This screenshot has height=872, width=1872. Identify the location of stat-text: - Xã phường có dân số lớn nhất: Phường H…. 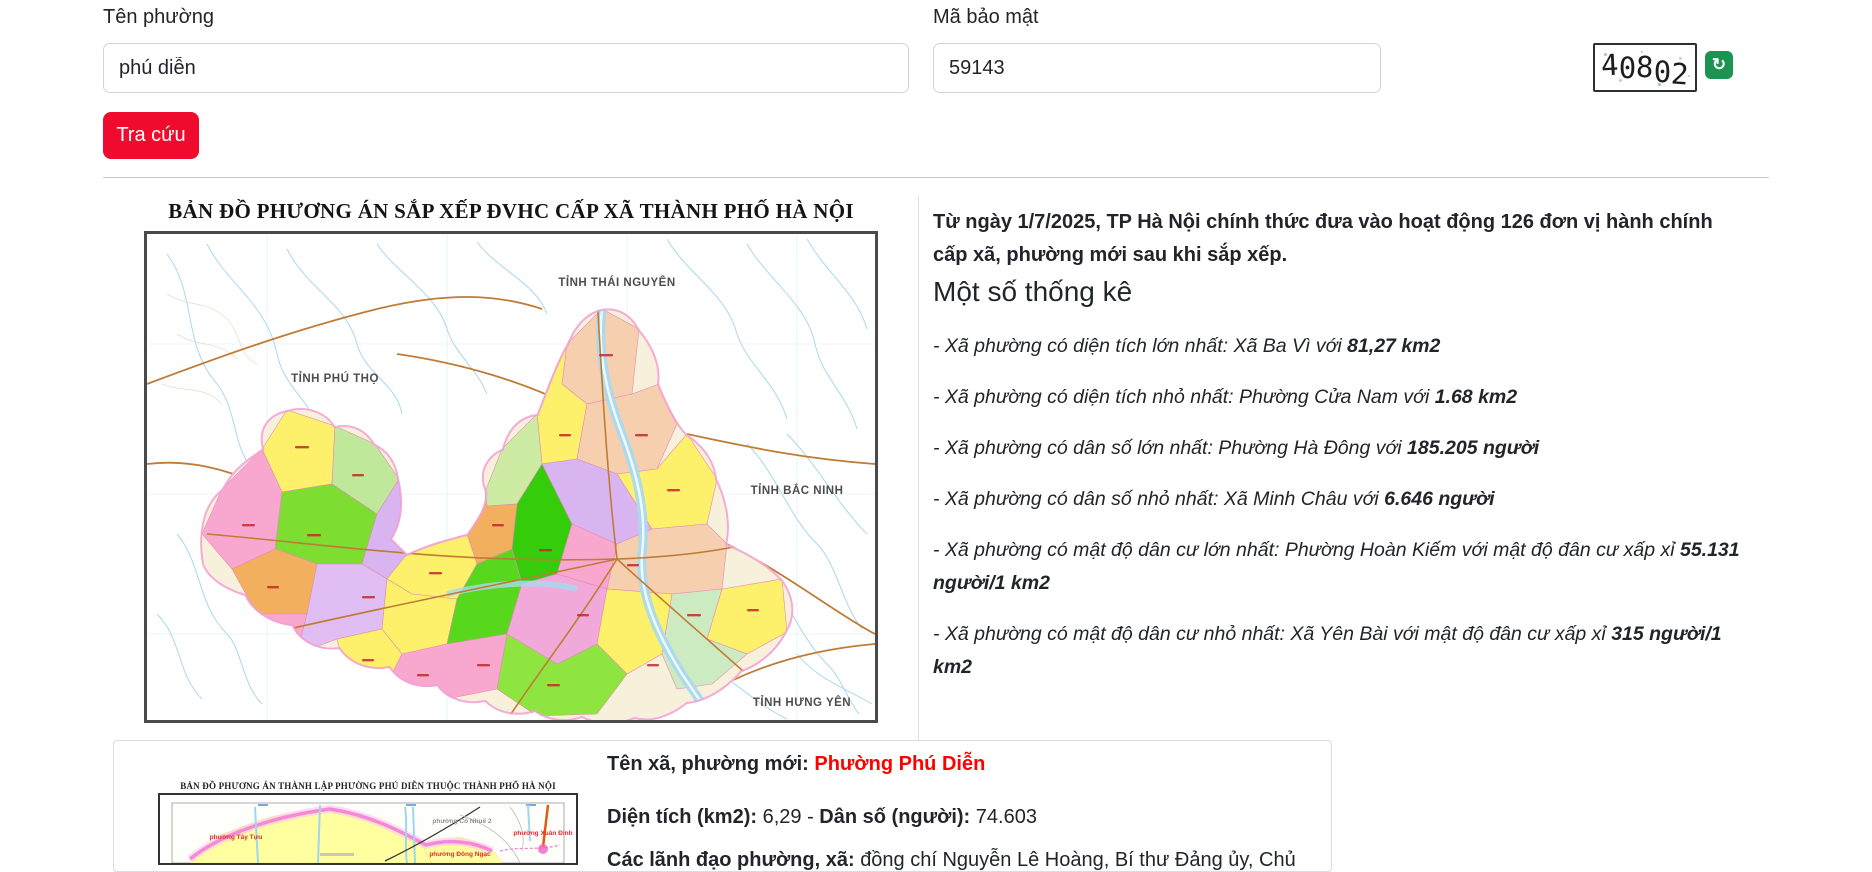
(1170, 448).